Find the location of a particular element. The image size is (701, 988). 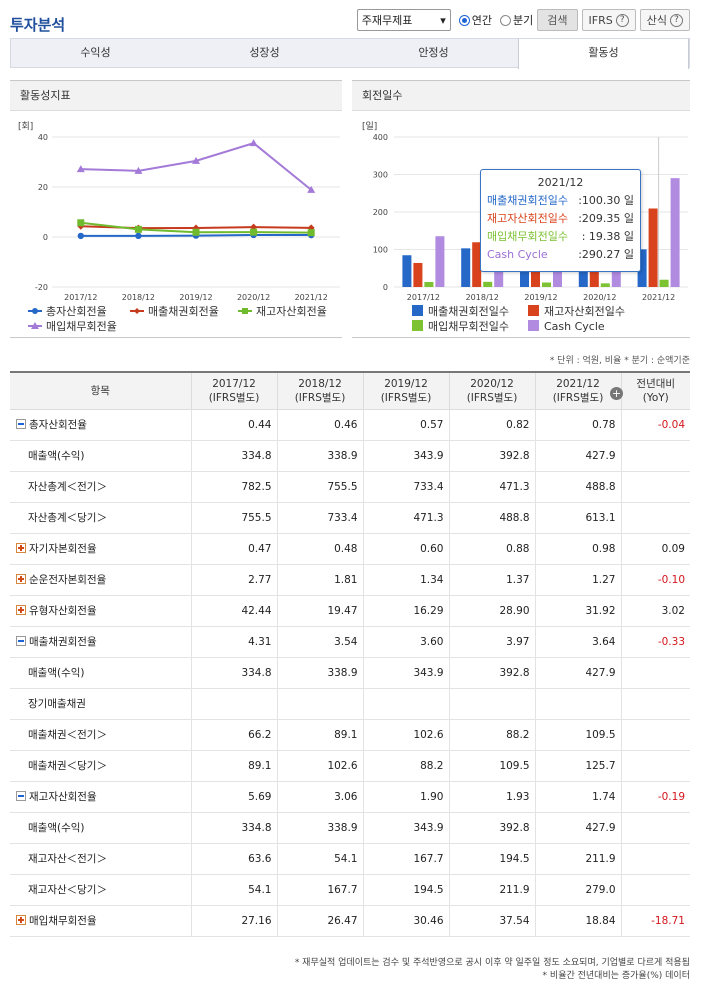

radio-annual: 연간 is located at coordinates (475, 20).